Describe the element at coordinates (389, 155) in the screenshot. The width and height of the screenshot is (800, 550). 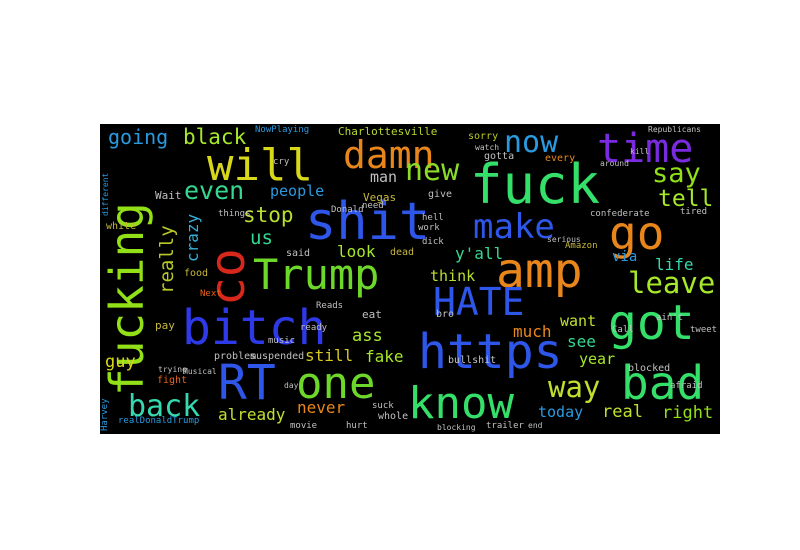
I see `word: damn` at that location.